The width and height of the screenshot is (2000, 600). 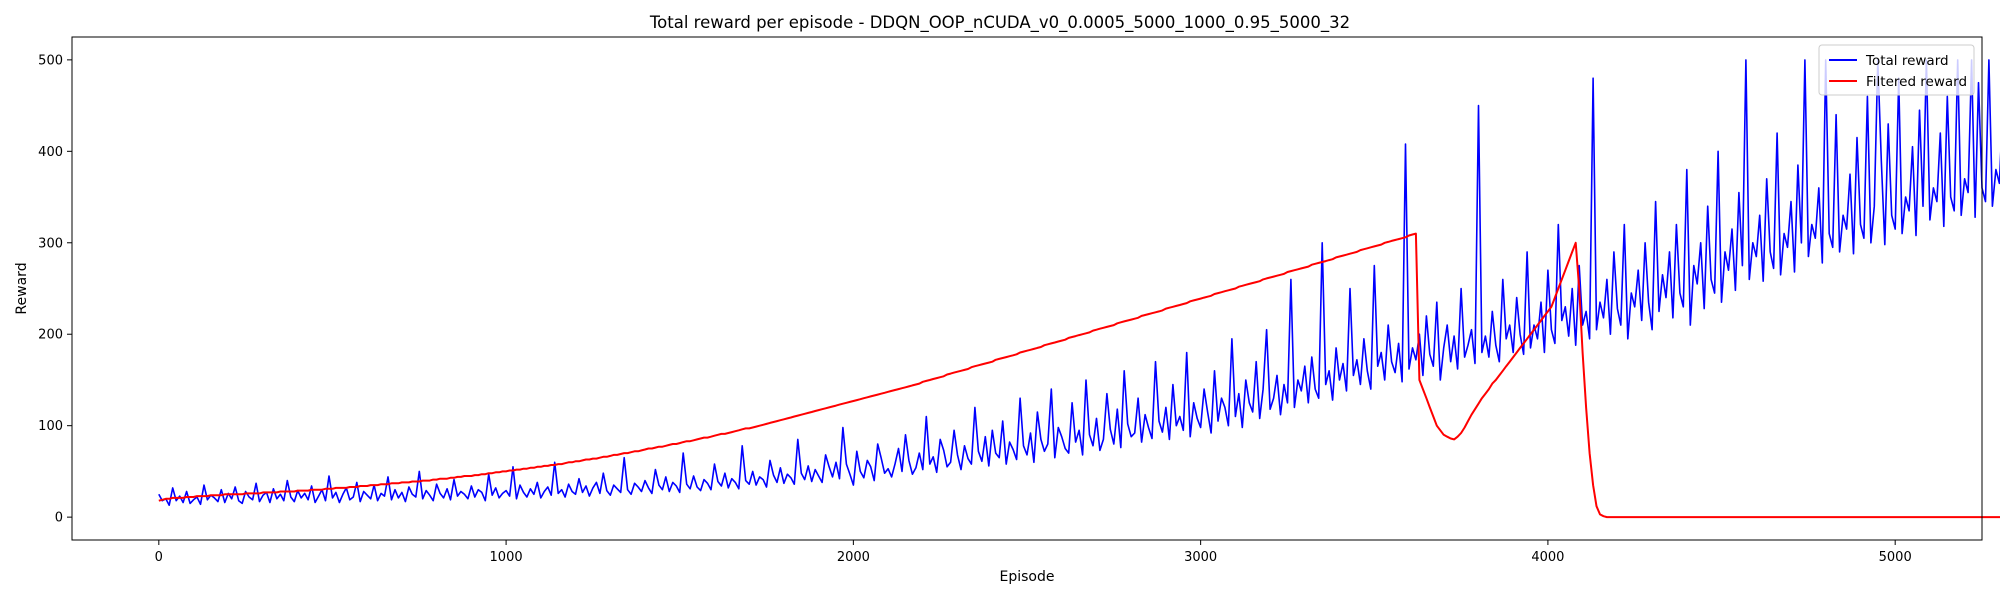 I want to click on x-tick-label: 3000, so click(x=1200, y=557).